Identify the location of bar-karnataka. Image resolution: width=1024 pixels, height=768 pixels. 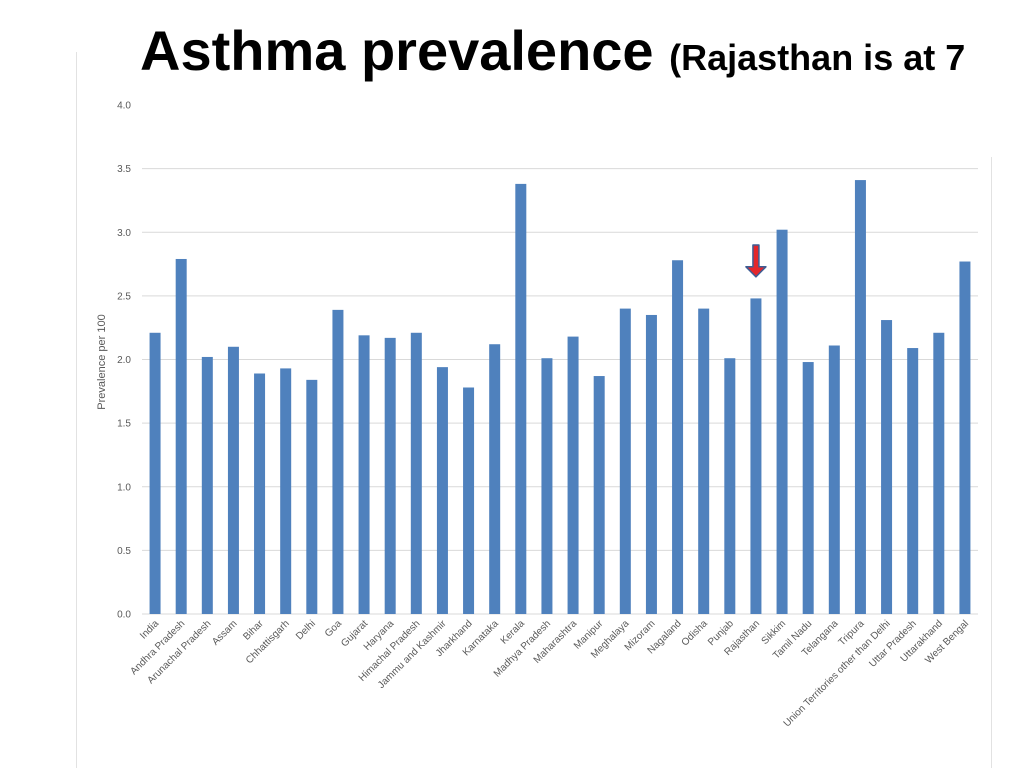
(495, 479).